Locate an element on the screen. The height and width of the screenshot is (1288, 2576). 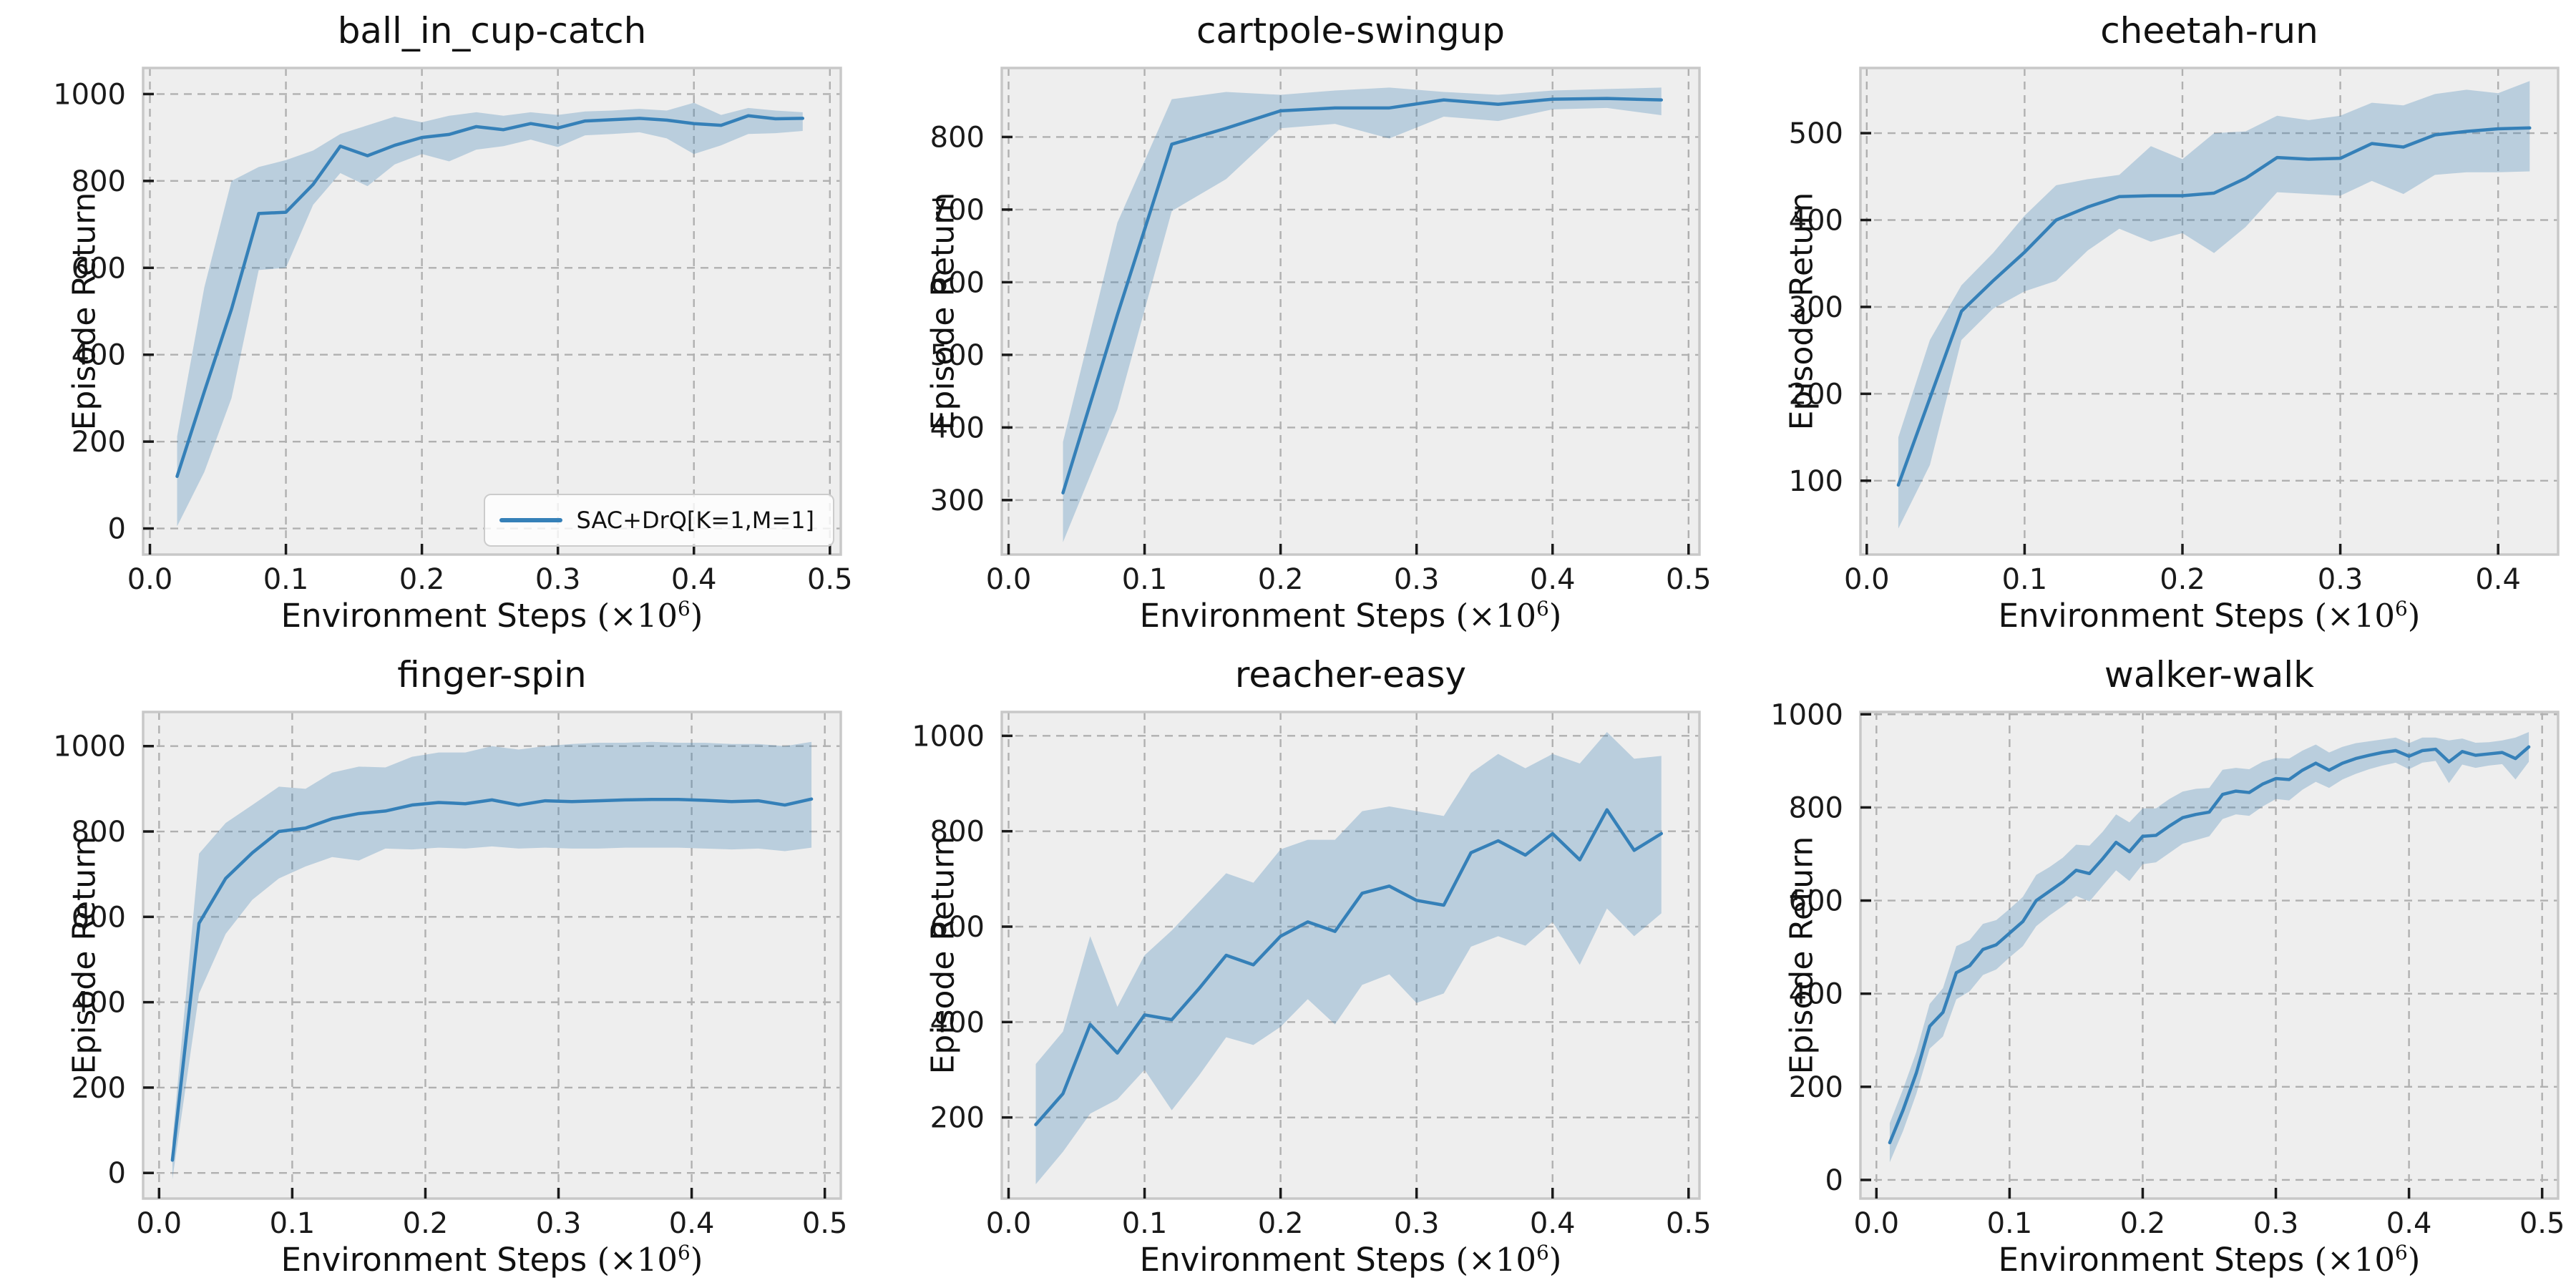
chart-title: cartpole-swingup is located at coordinates (1350, 31).